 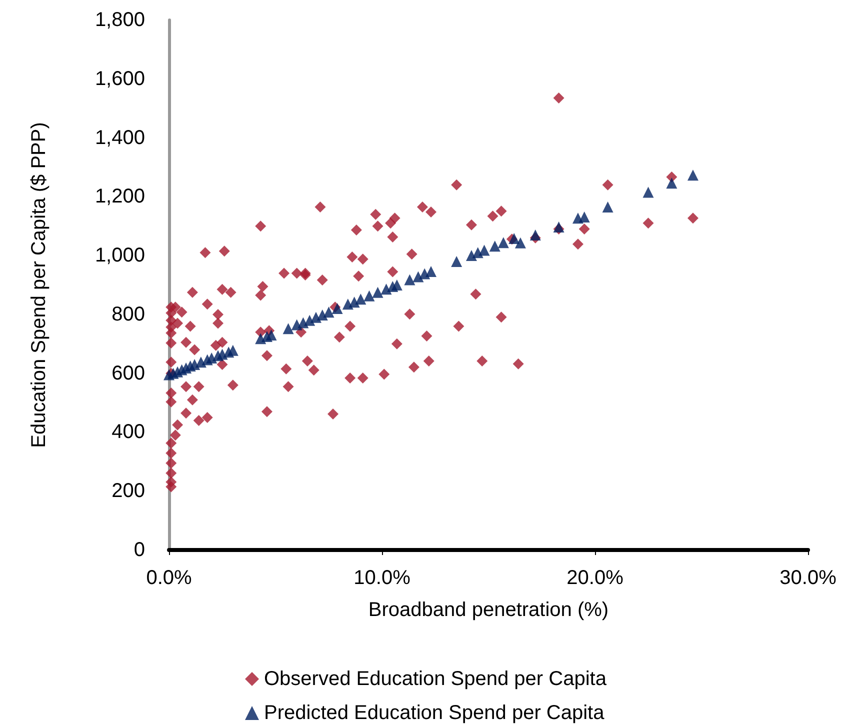 What do you see at coordinates (128, 373) in the screenshot?
I see `y-tick-label: 600` at bounding box center [128, 373].